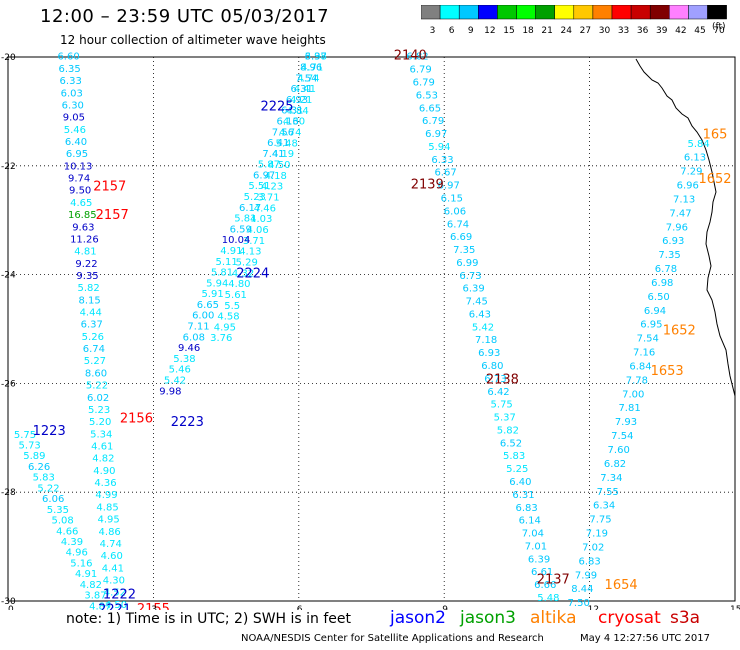  Describe the element at coordinates (586, 575) in the screenshot. I see `wave-height-value: 7.99` at that location.